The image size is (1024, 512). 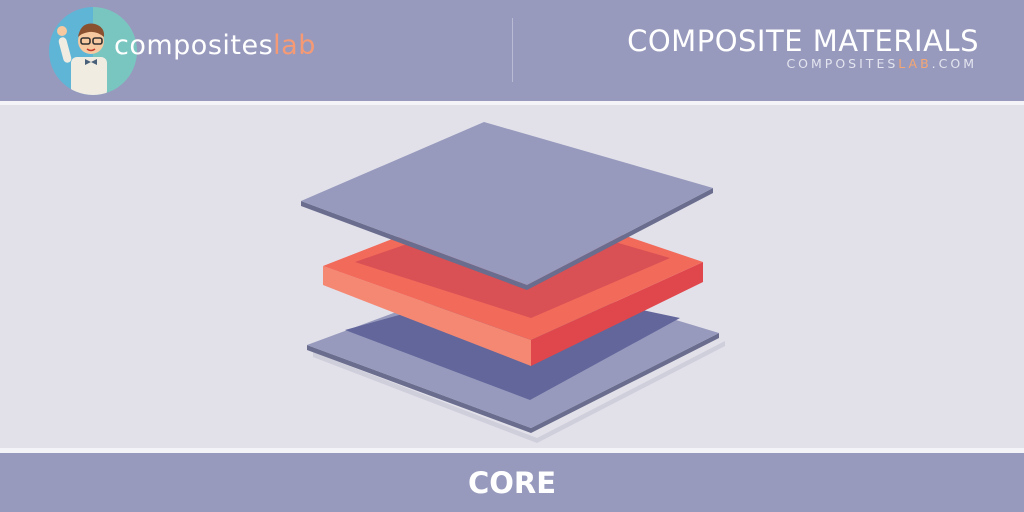 I want to click on logo-wordmark: compositeslab, so click(x=215, y=45).